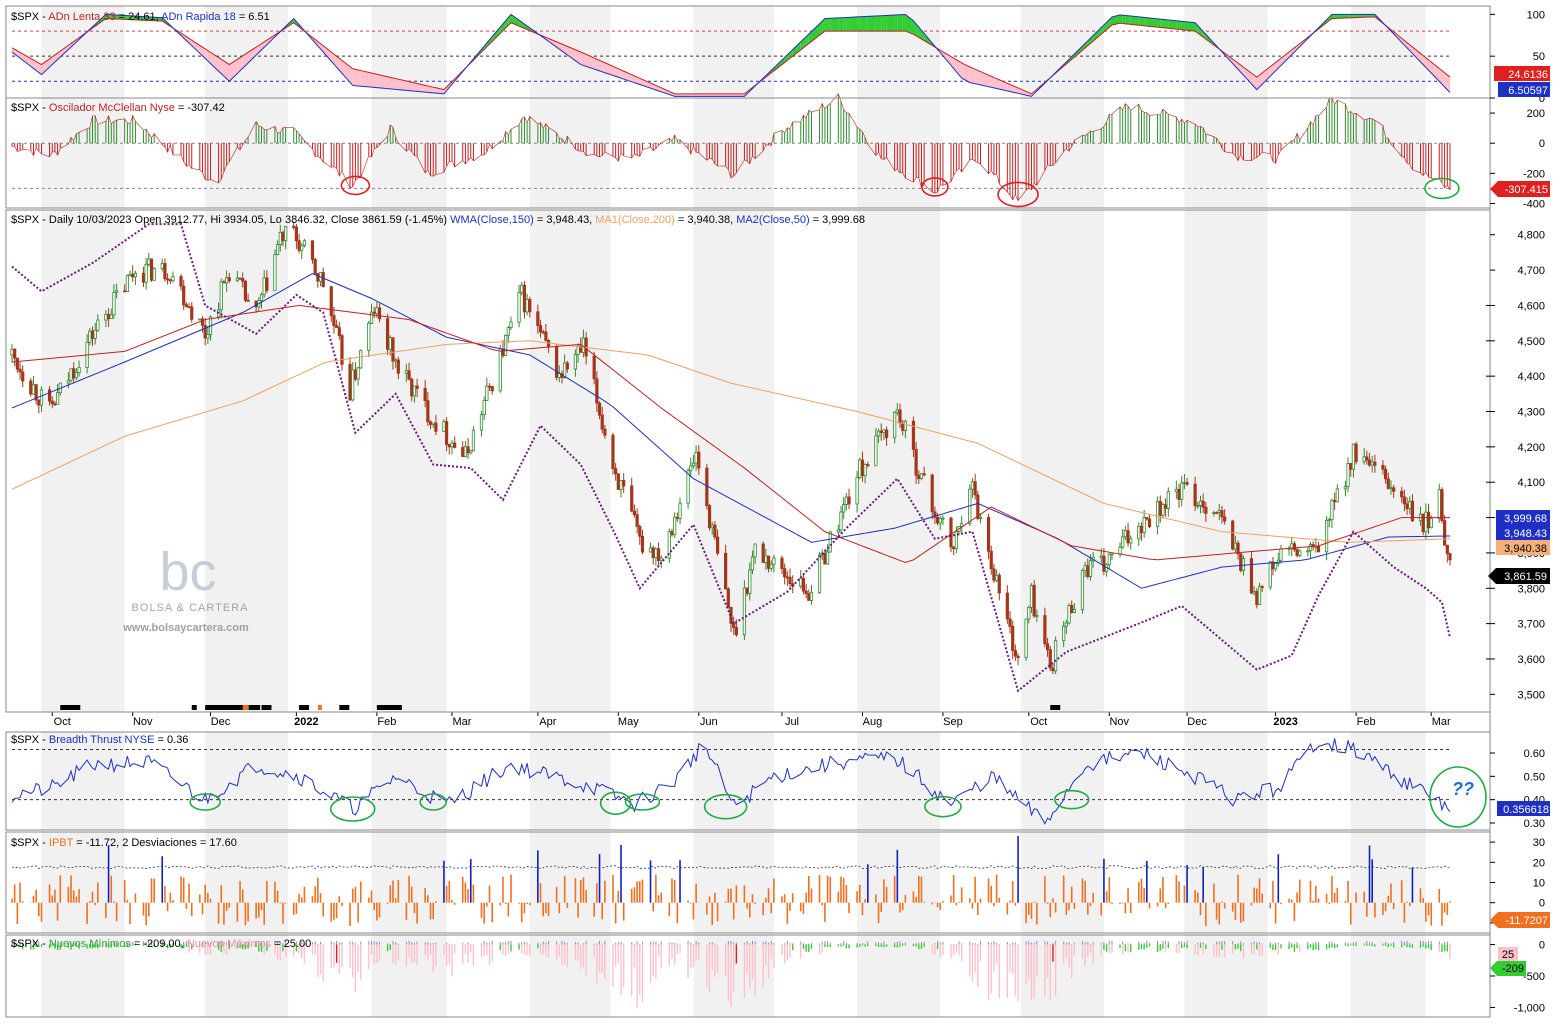 The height and width of the screenshot is (1030, 1558). Describe the element at coordinates (1523, 808) in the screenshot. I see `tag-thrust-box` at that location.